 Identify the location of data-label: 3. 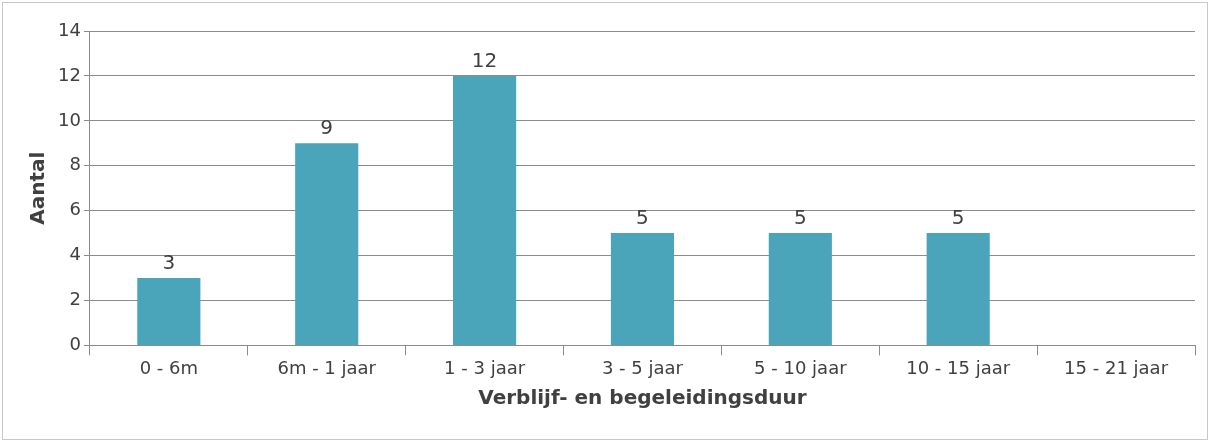
(169, 262).